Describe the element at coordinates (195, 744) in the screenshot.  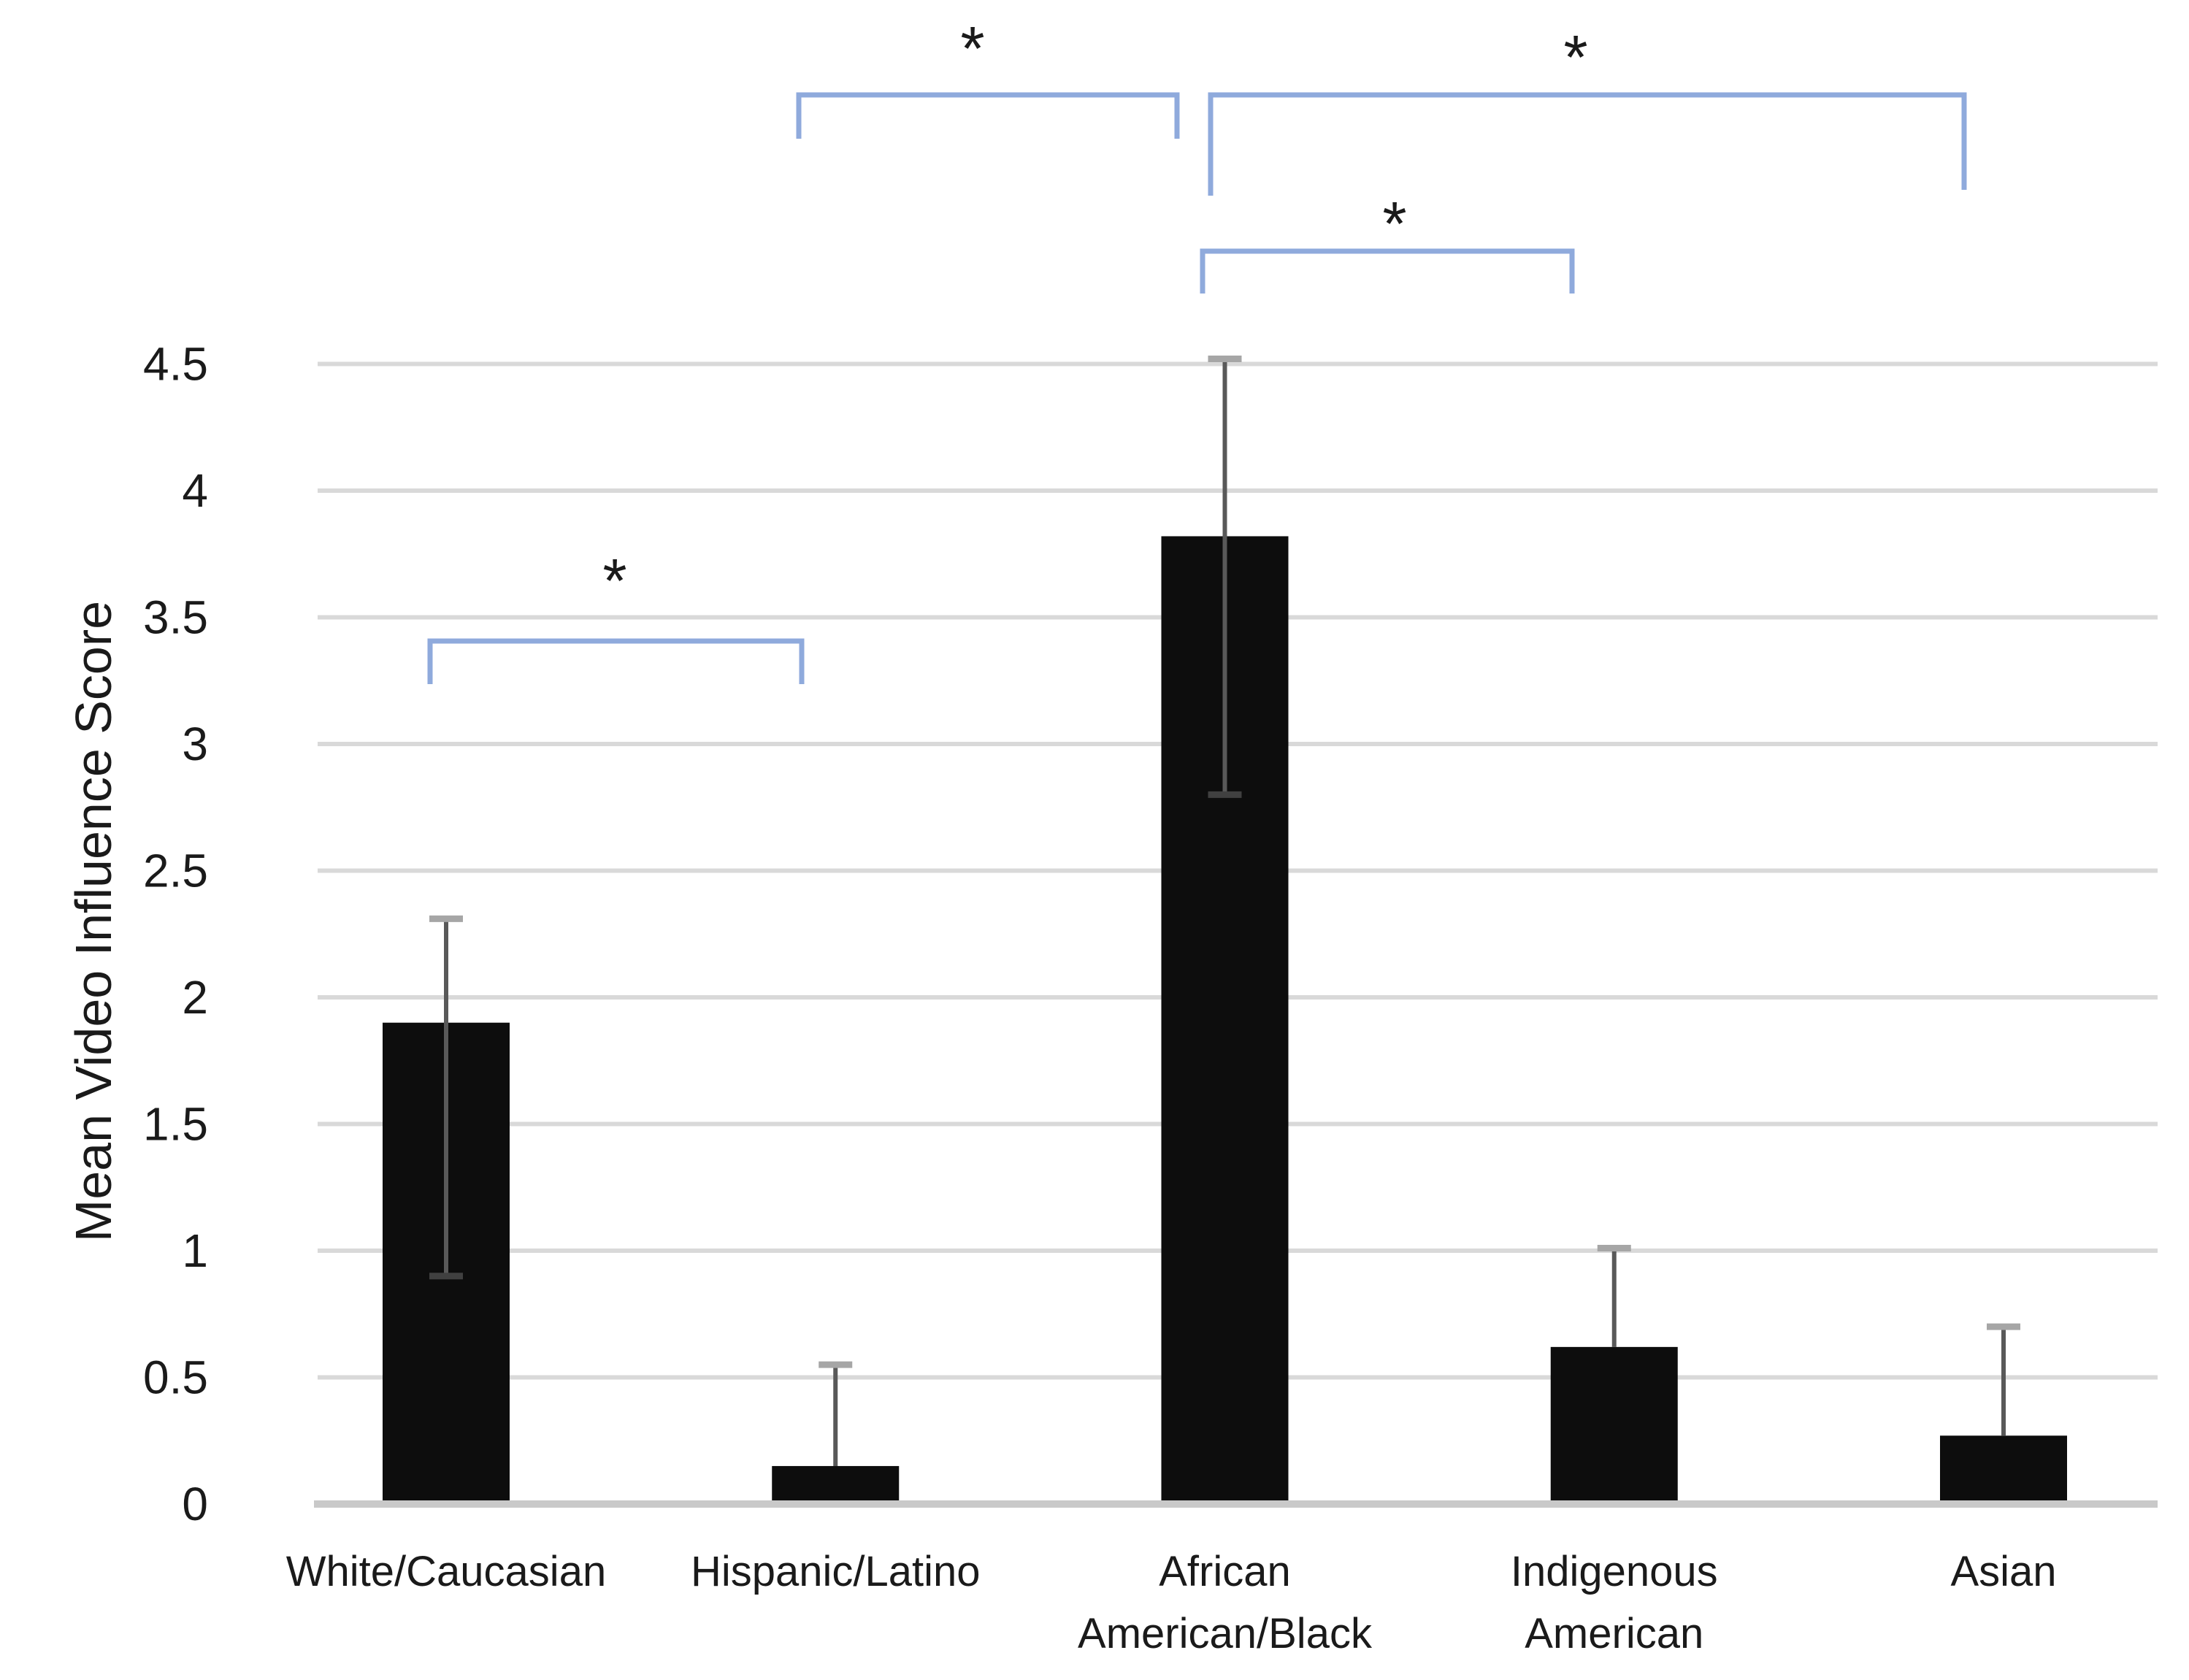
I see `y-tick-label-3: 3` at that location.